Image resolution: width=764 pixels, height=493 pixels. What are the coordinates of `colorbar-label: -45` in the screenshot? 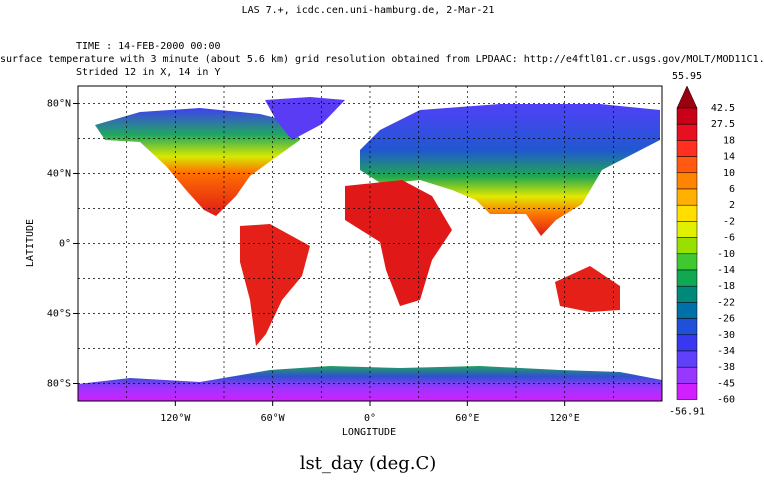 It's located at (726, 383).